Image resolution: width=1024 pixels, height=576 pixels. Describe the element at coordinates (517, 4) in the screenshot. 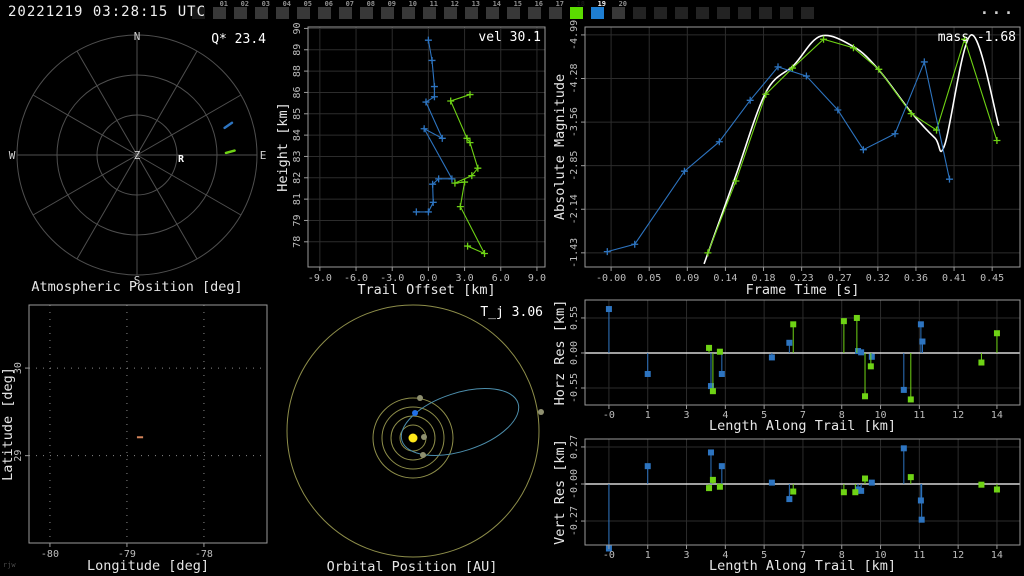

I see `frame-number: 15` at that location.